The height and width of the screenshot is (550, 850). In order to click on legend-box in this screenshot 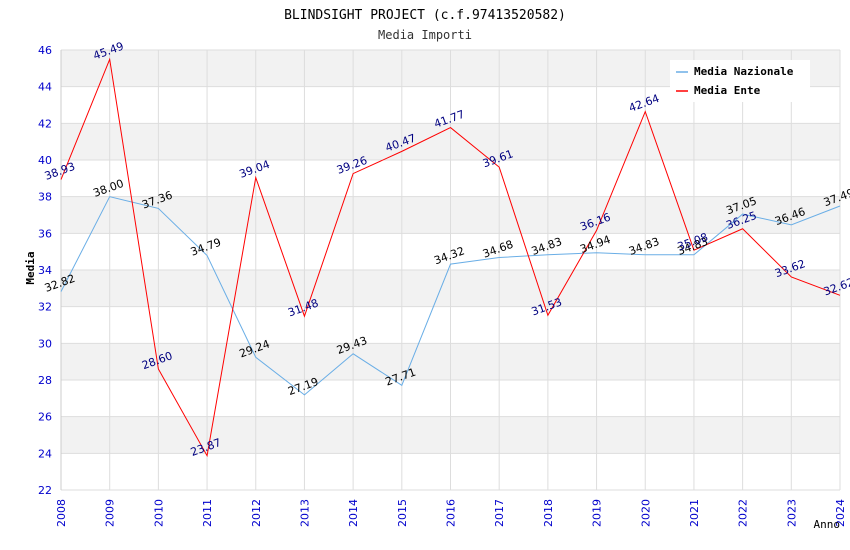, I will do `click(740, 81)`.